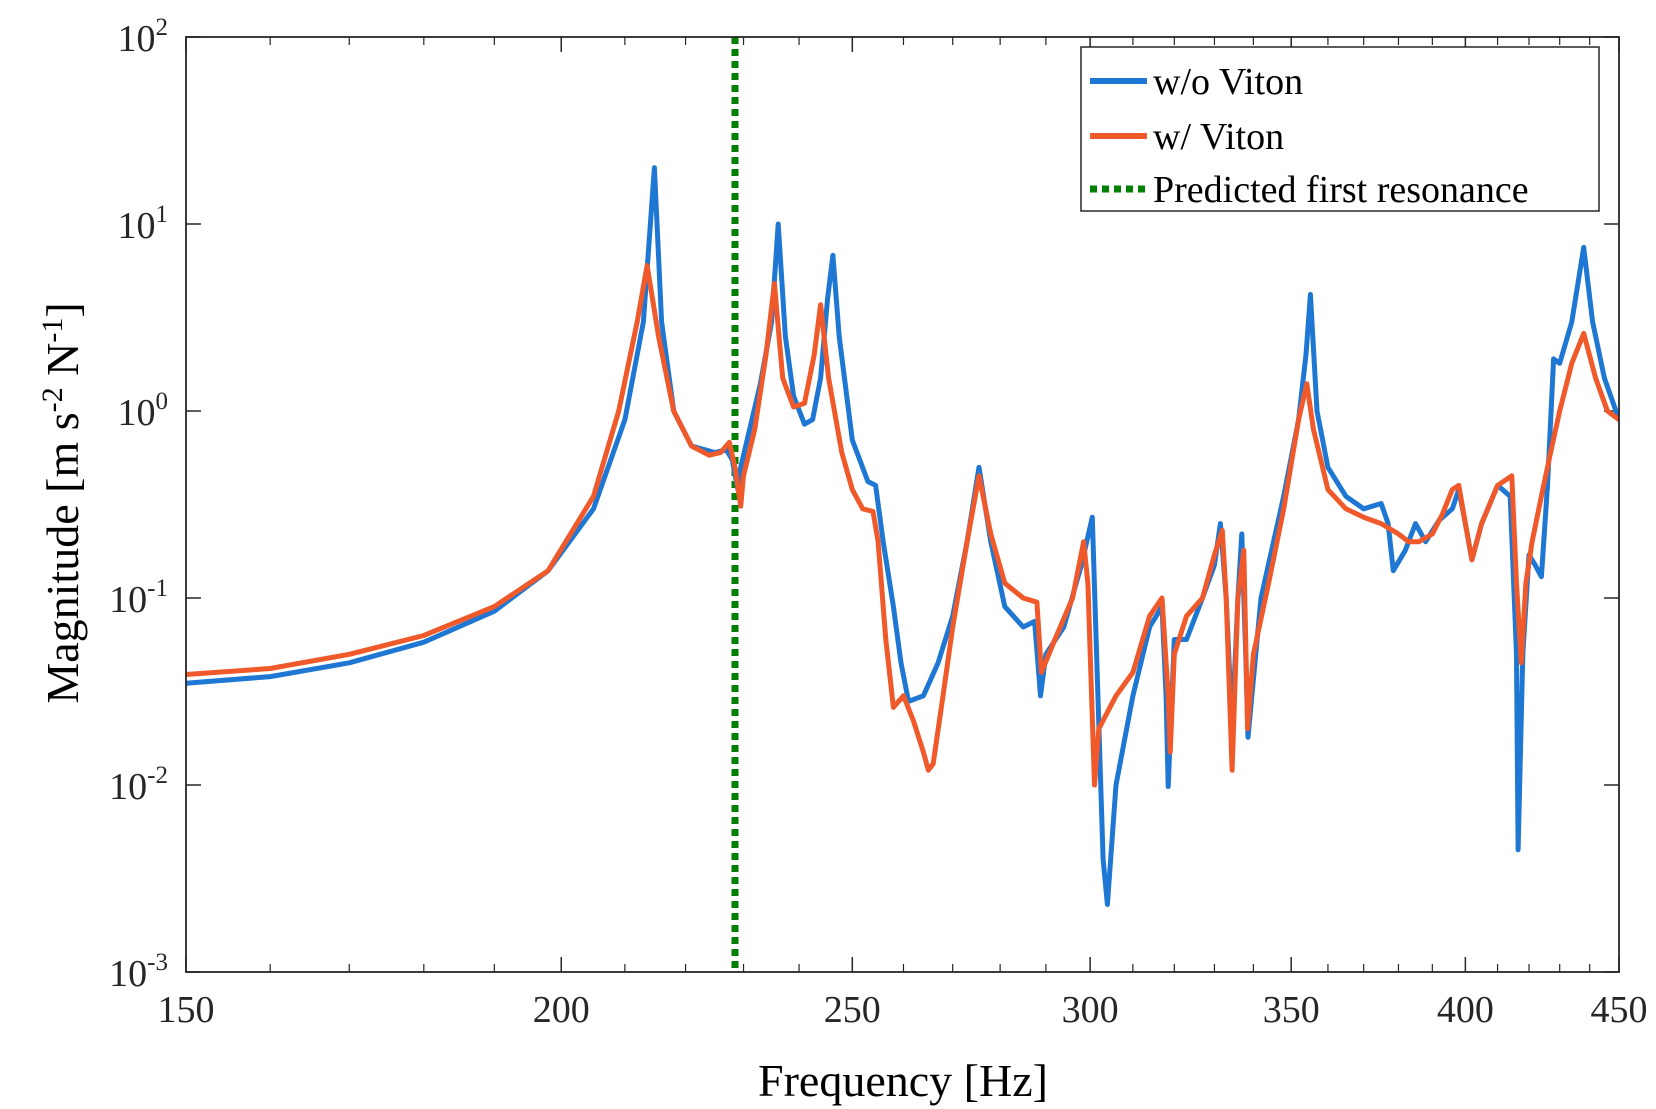 The width and height of the screenshot is (1656, 1109). What do you see at coordinates (1465, 1010) in the screenshot?
I see `x-tick-label: 400` at bounding box center [1465, 1010].